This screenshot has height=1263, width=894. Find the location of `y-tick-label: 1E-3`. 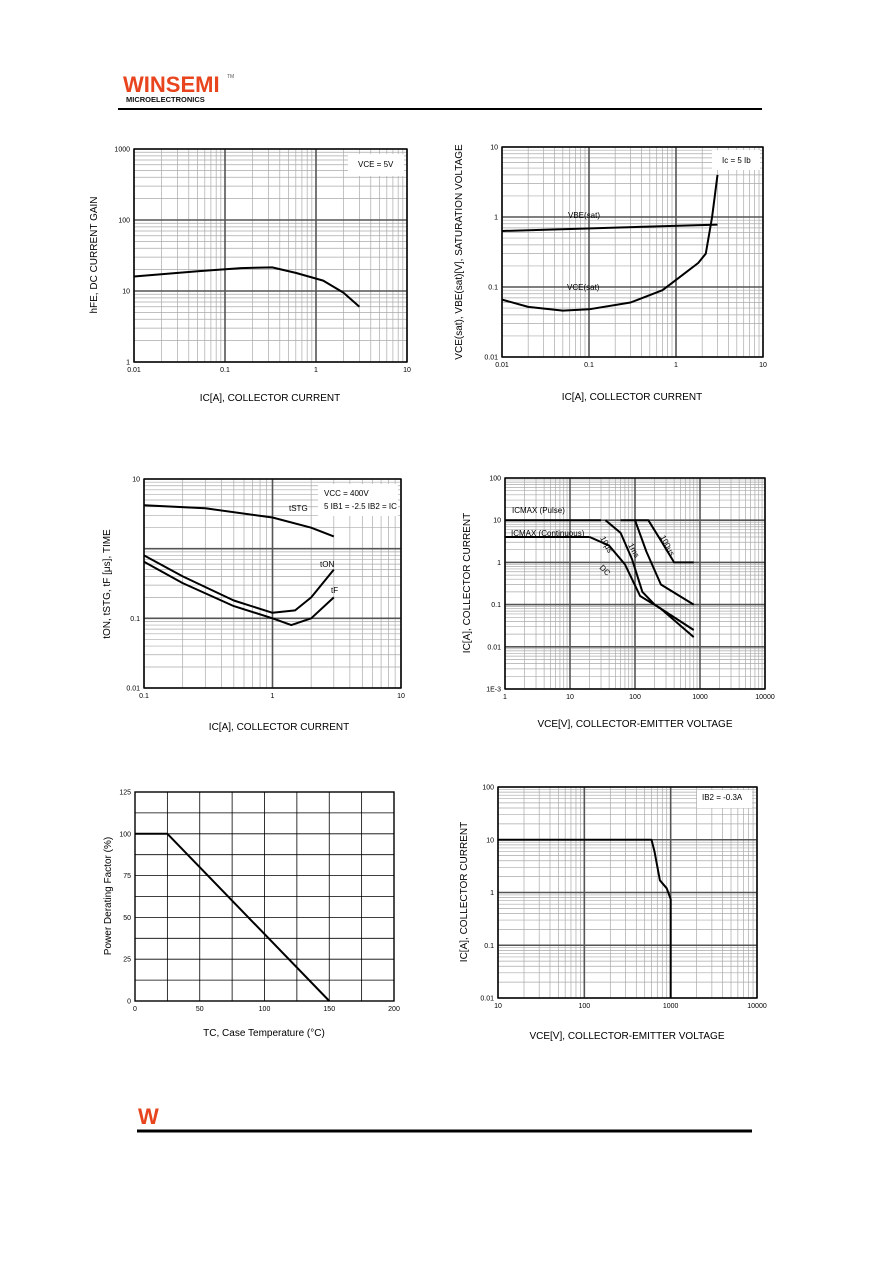

y-tick-label: 1E-3 is located at coordinates (493, 690).